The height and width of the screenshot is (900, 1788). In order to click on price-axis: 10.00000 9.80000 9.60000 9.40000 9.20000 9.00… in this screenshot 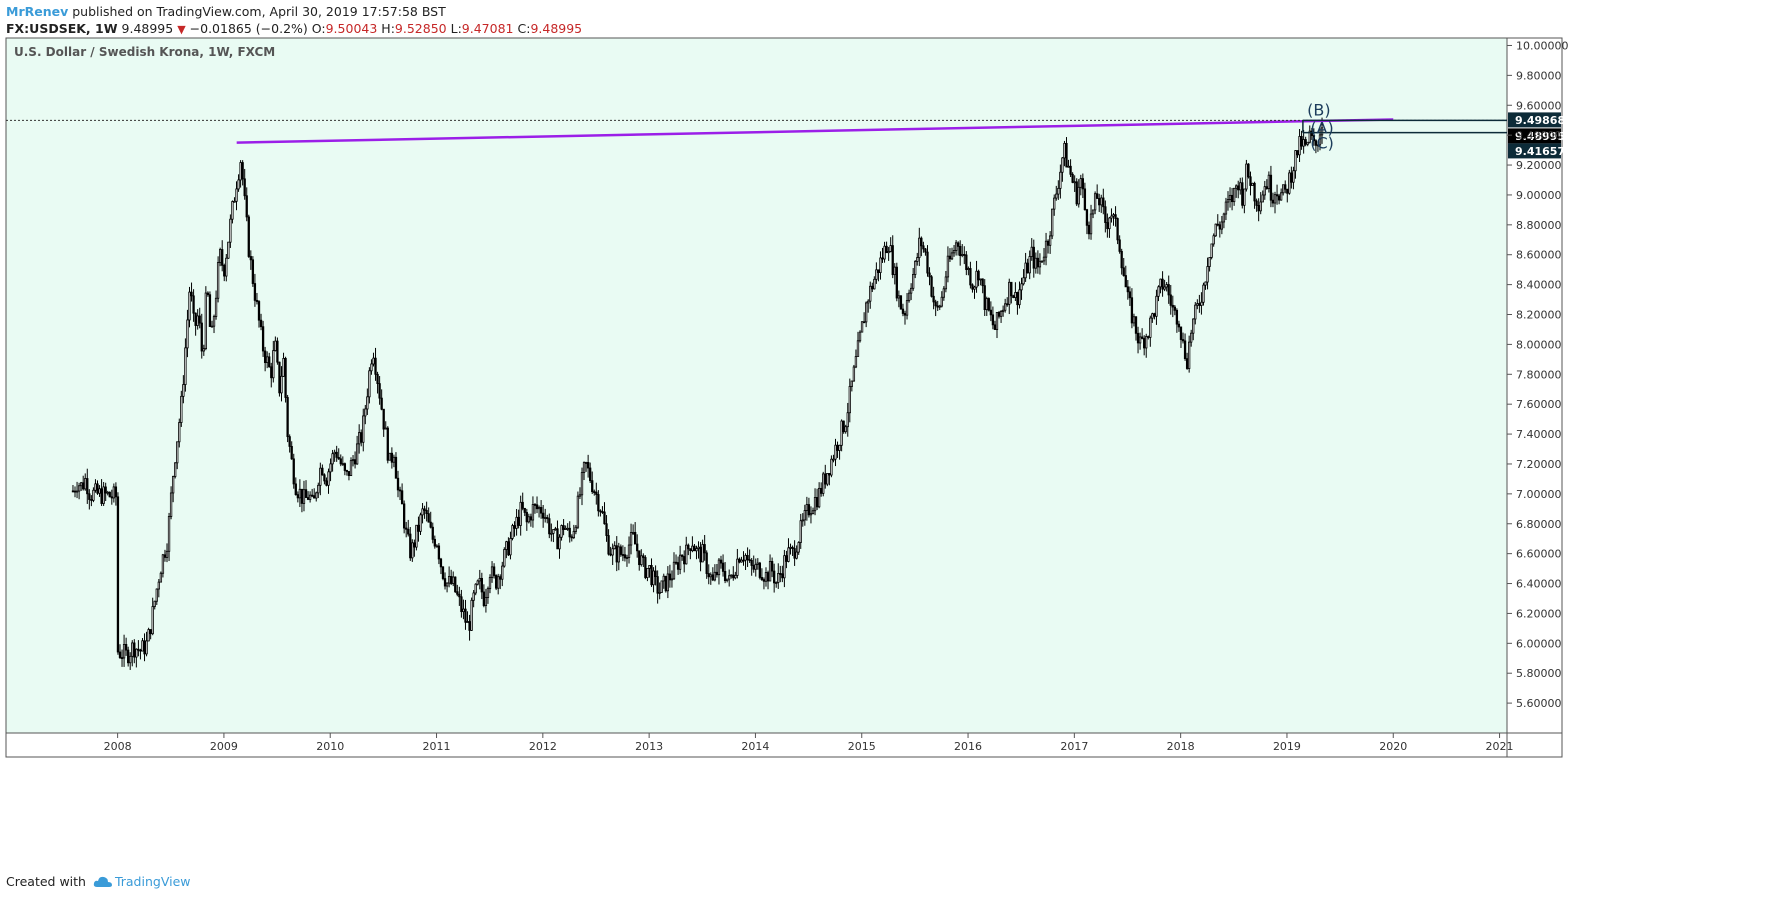, I will do `click(1538, 374)`.